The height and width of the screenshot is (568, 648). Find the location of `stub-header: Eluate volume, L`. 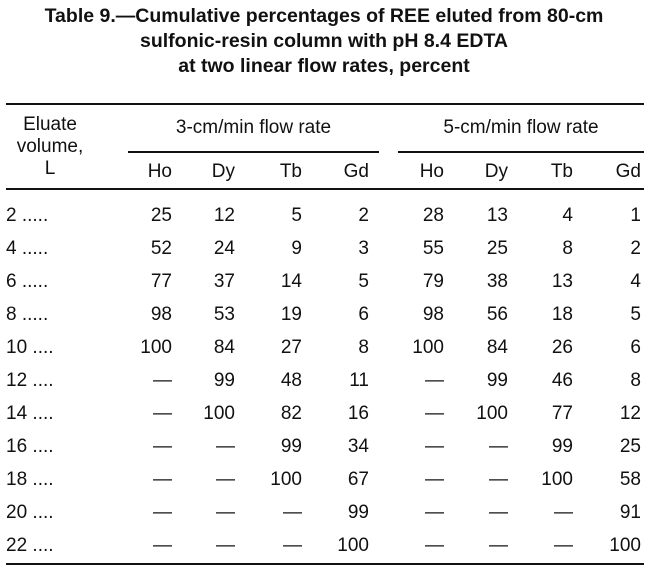

stub-header: Eluate volume, L is located at coordinates (50, 147).